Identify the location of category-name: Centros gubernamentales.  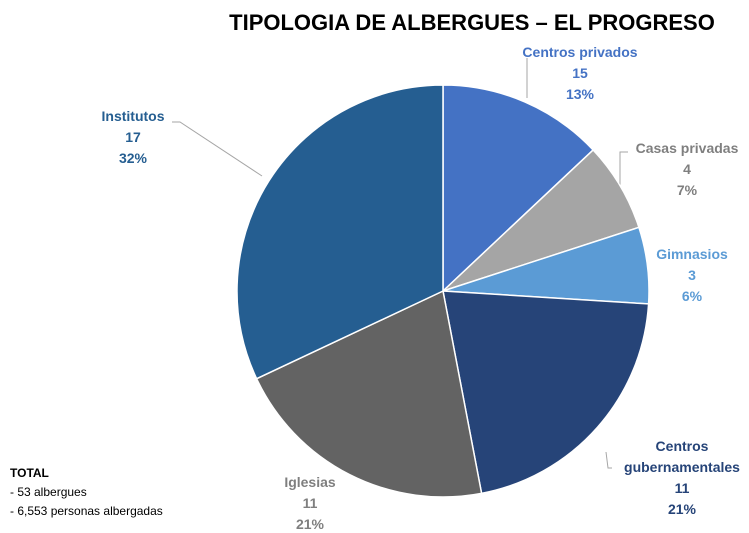
(682, 456).